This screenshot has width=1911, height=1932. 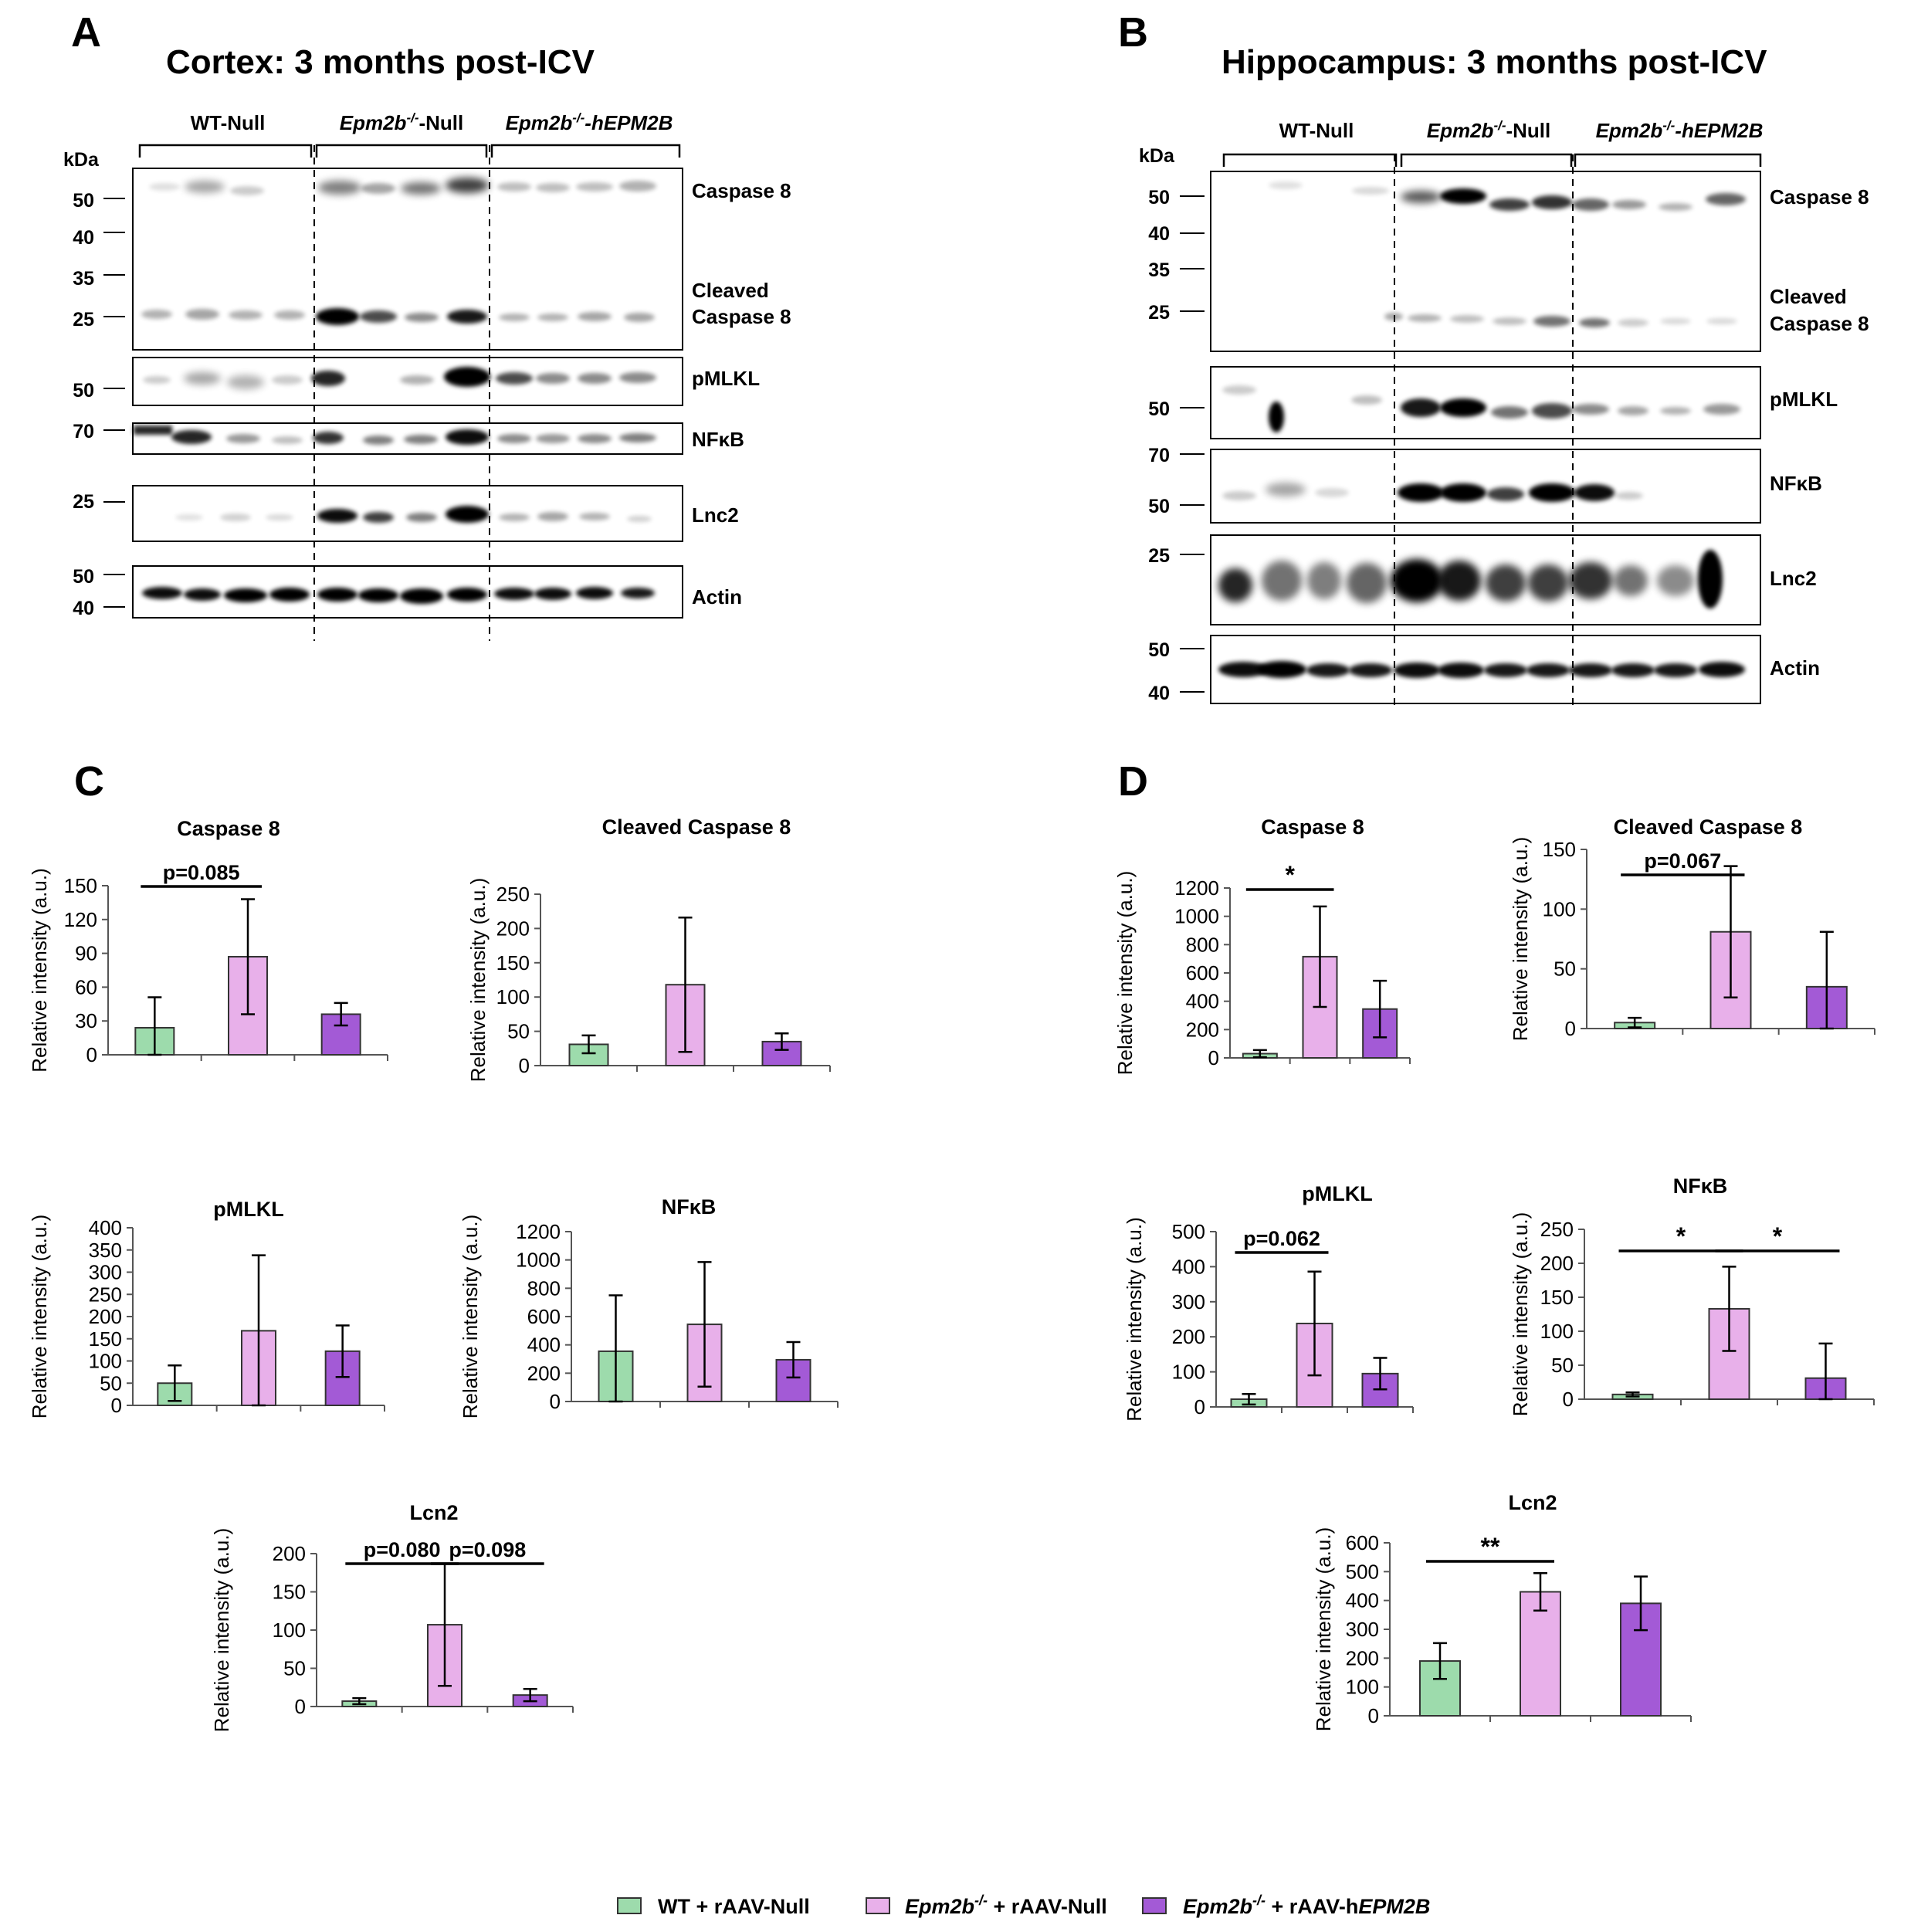 I want to click on group-label: Epm2b-/--Null, so click(x=1489, y=130).